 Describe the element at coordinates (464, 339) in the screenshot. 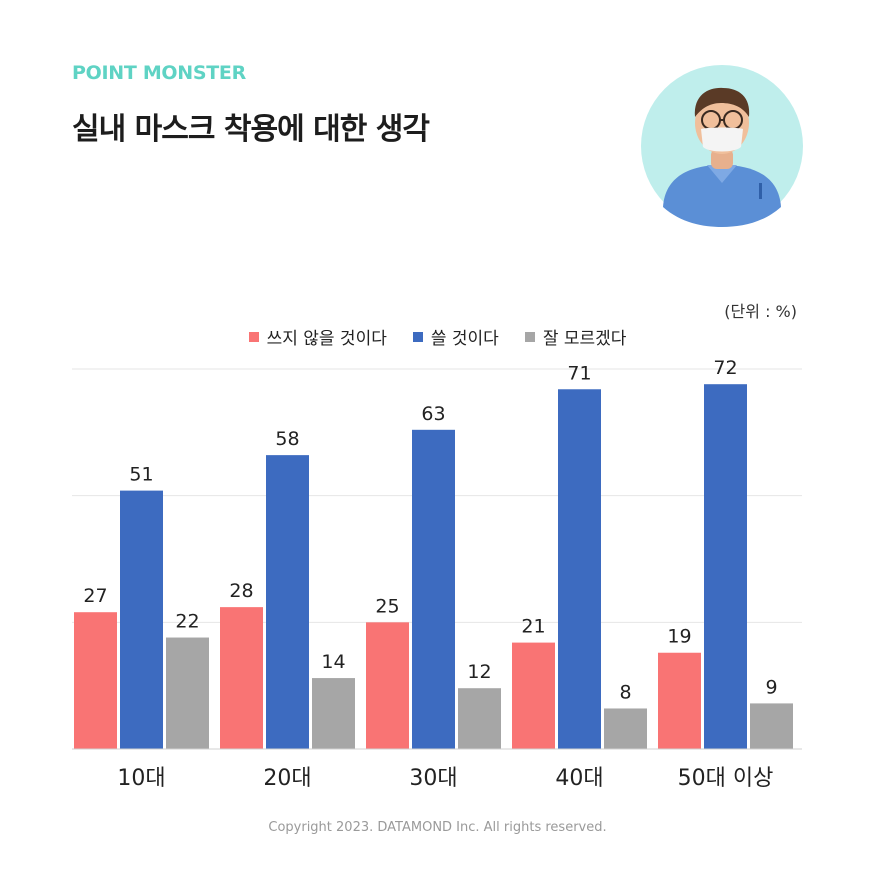

I see `legend-label: 쓸 것이다` at that location.